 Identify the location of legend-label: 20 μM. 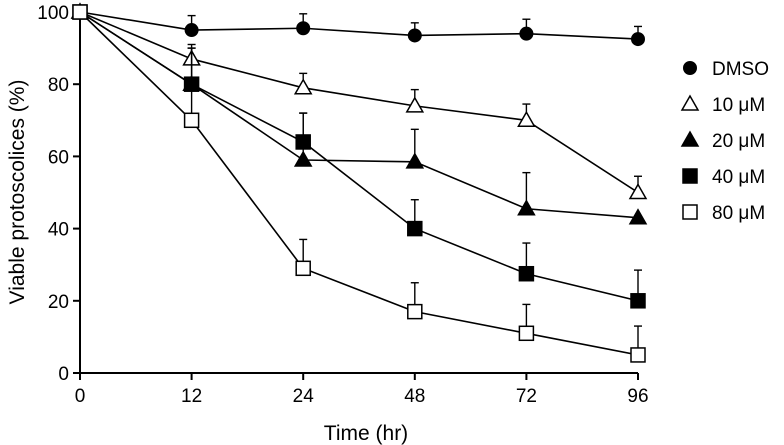
(738, 141).